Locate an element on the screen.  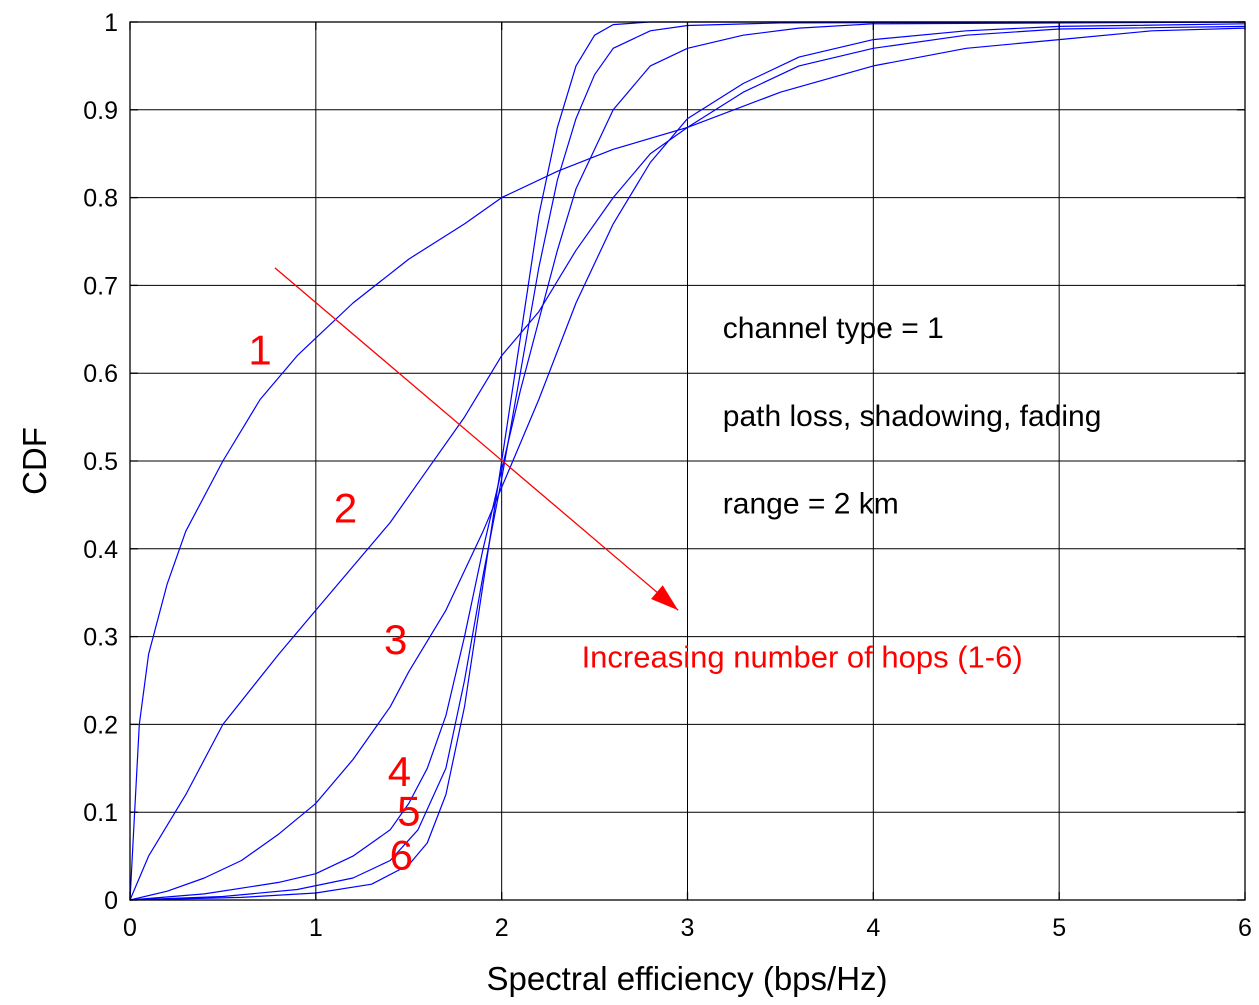
series-label-1: 1 is located at coordinates (259, 349).